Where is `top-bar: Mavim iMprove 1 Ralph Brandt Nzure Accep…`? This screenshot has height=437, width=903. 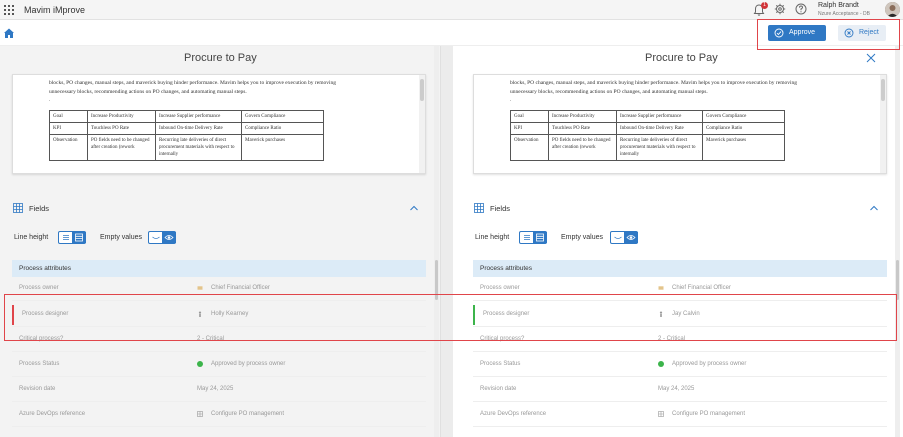
top-bar: Mavim iMprove 1 Ralph Brandt Nzure Accep… is located at coordinates (451, 10).